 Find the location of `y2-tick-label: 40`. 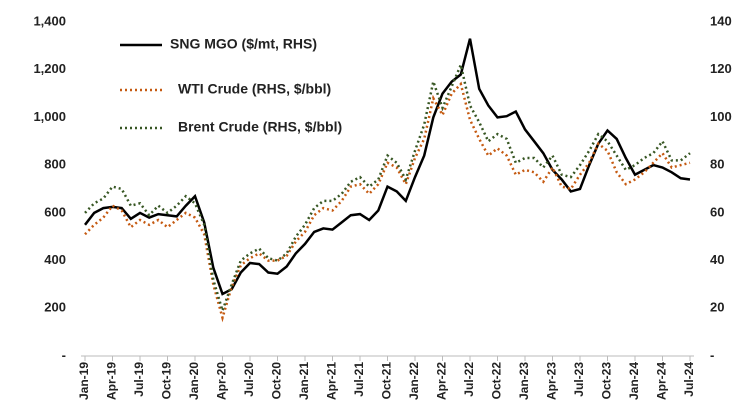

y2-tick-label: 40 is located at coordinates (717, 259).